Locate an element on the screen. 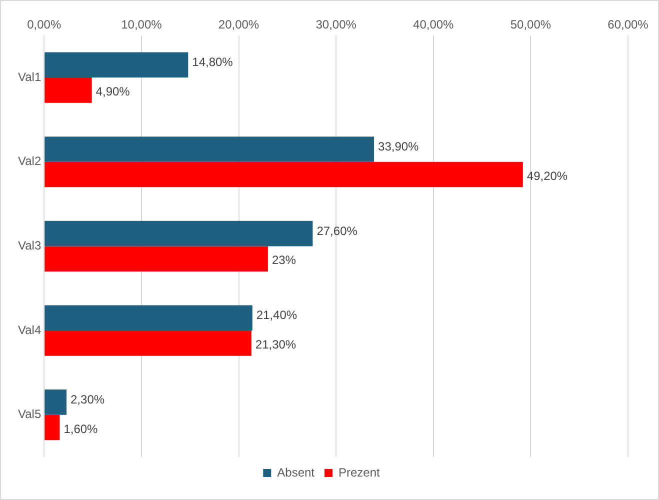 The image size is (659, 500). x-tick-label: 50,00% is located at coordinates (531, 25).